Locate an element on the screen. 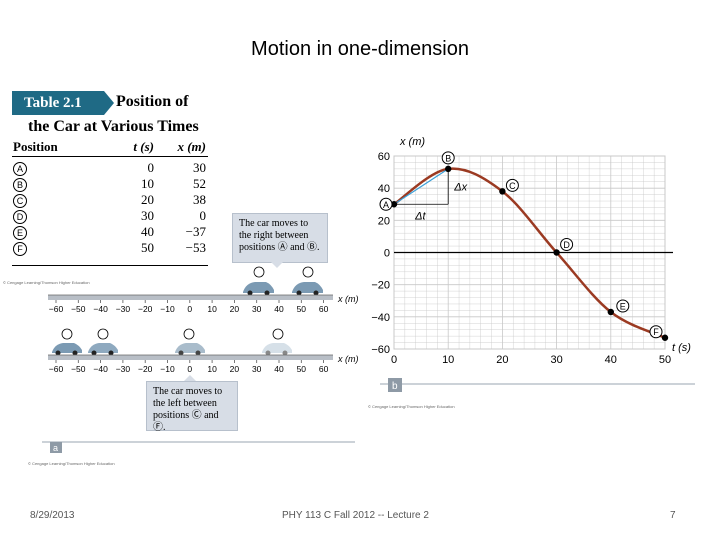  y-tick-labels: 60 40 20 0 −20 −40 −60 is located at coordinates (380, 253).